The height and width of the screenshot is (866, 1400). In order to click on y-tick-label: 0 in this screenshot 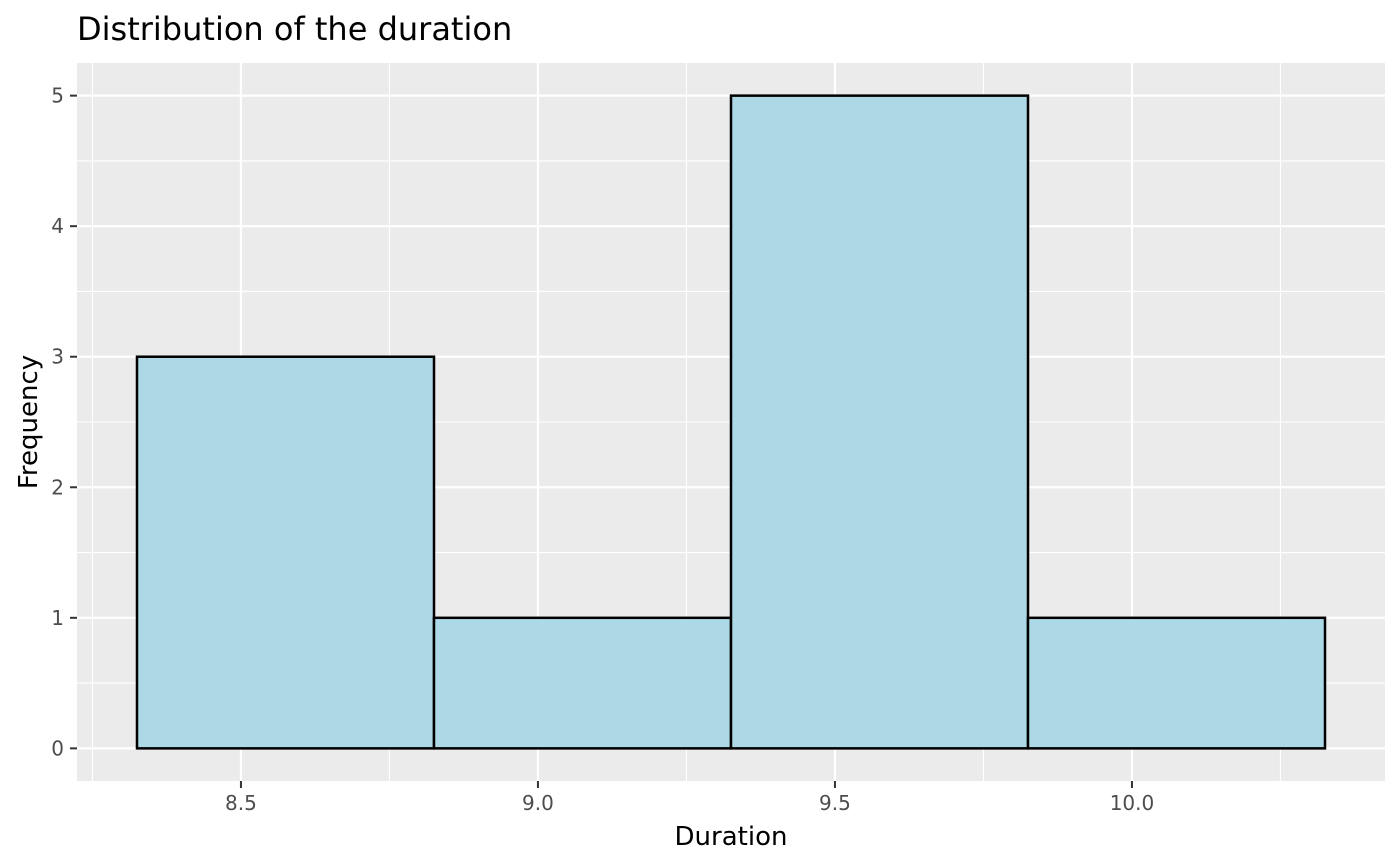, I will do `click(57, 748)`.